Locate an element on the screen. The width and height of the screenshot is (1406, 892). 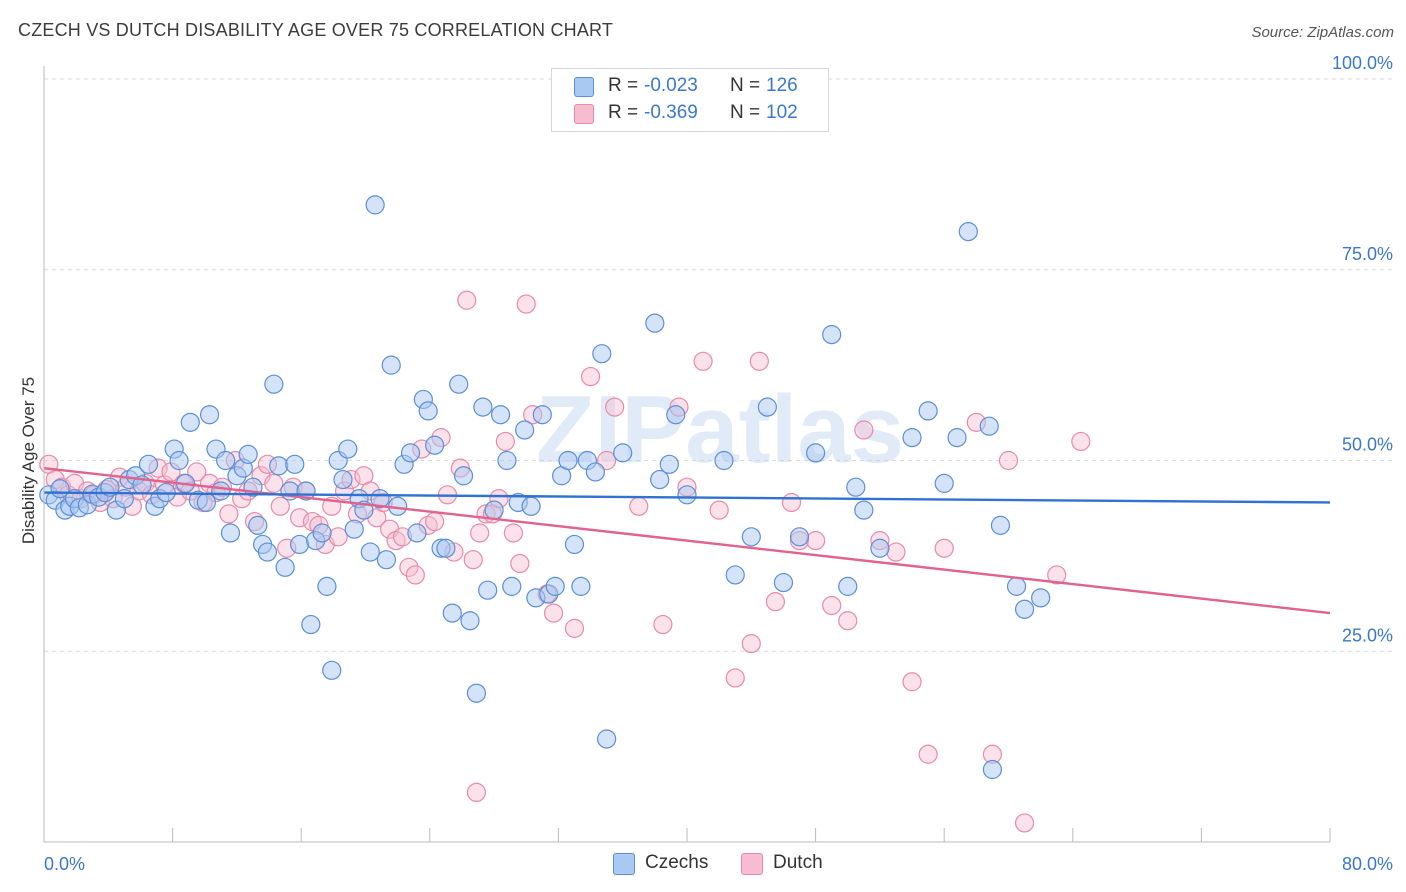
czechs-trend-line is located at coordinates (687, 497).